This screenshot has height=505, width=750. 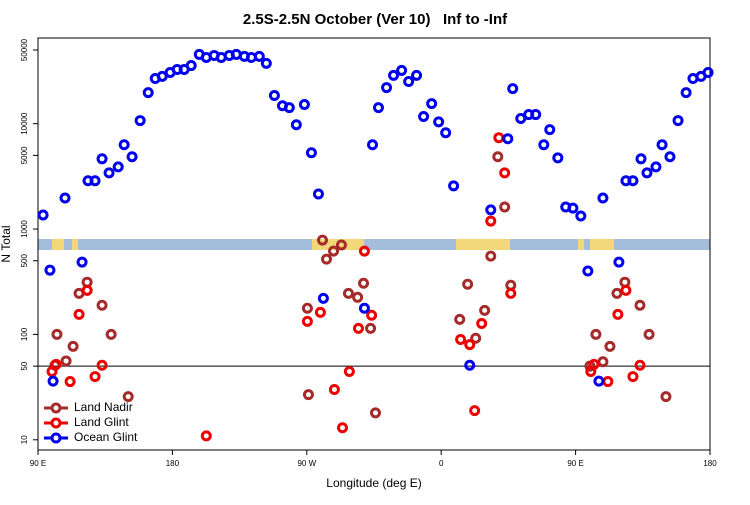 What do you see at coordinates (101, 422) in the screenshot?
I see `legend-label: Land Glint` at bounding box center [101, 422].